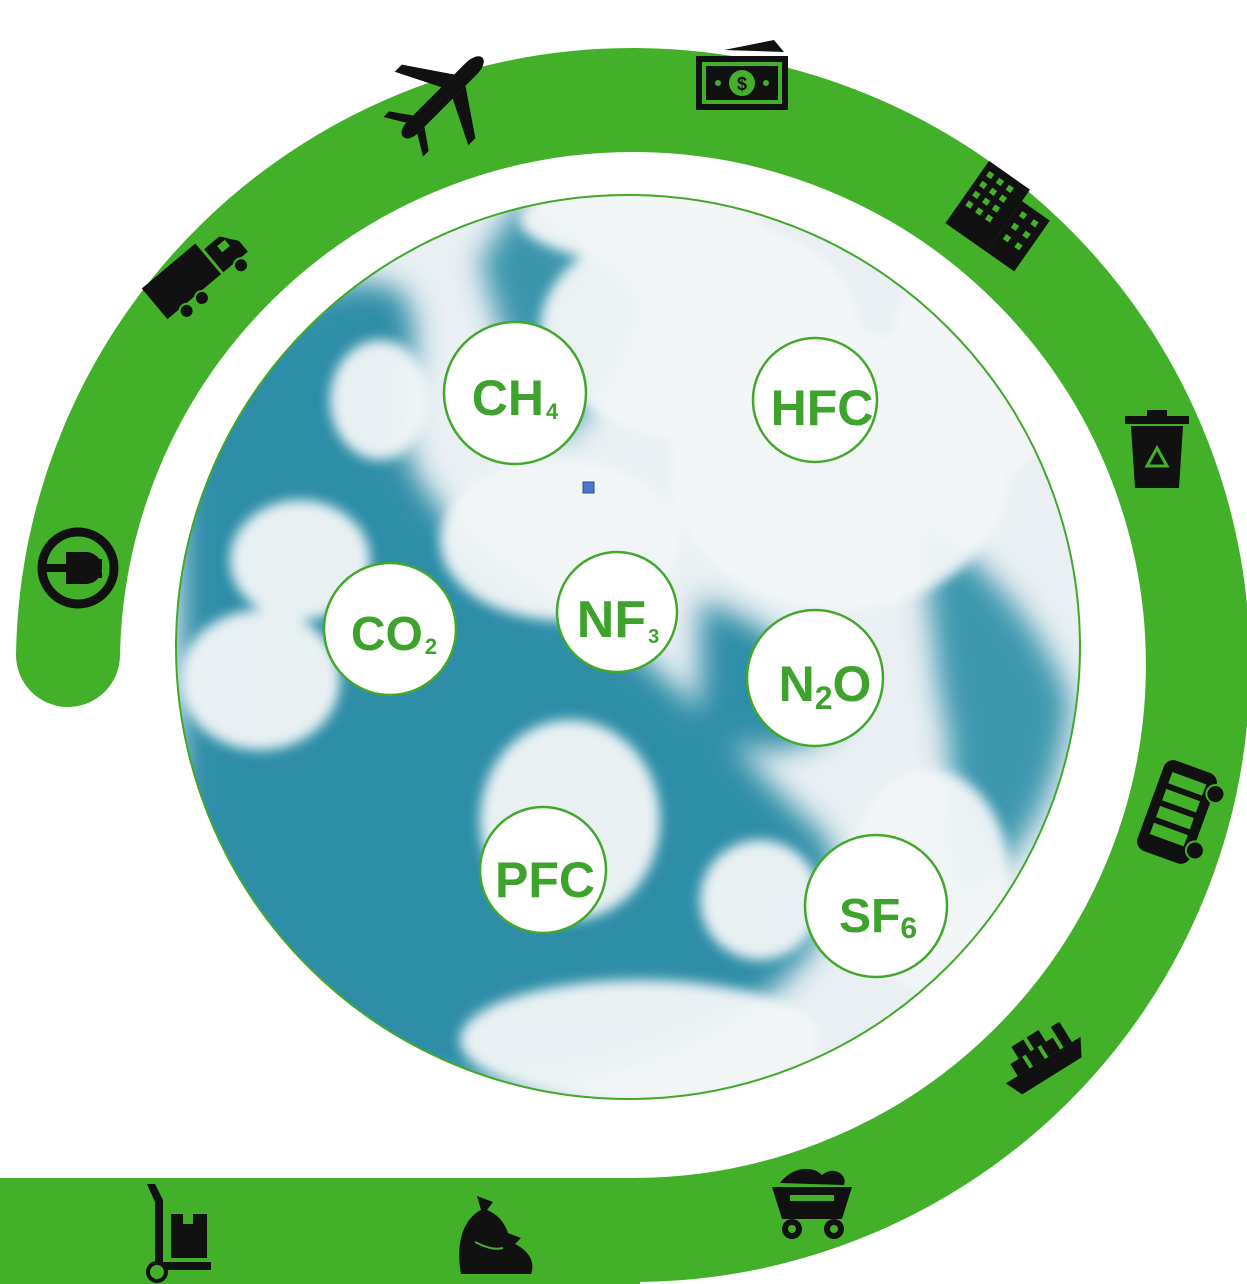  What do you see at coordinates (433, 106) in the screenshot?
I see `airplane-icon` at bounding box center [433, 106].